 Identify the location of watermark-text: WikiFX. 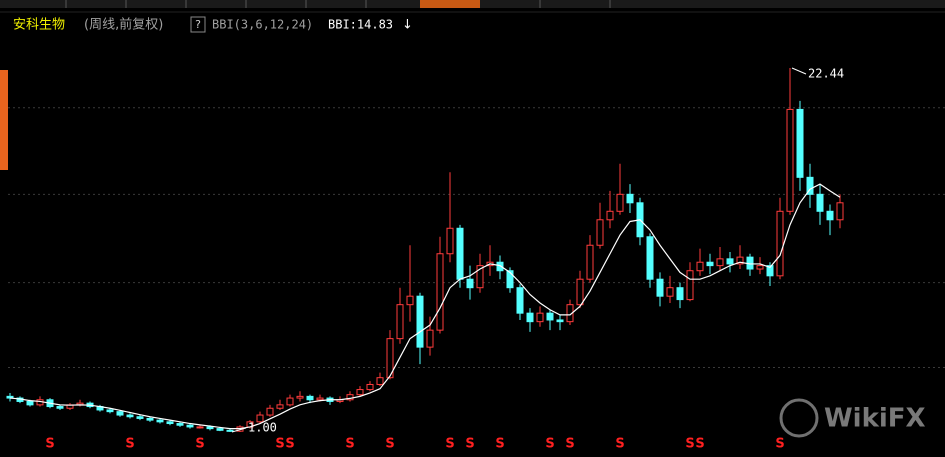
(875, 419).